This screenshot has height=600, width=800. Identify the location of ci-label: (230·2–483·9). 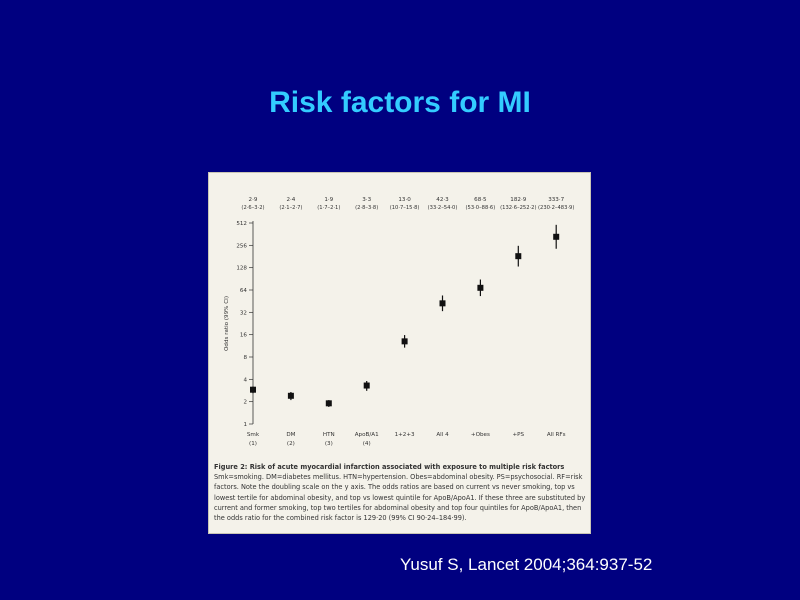
(556, 208).